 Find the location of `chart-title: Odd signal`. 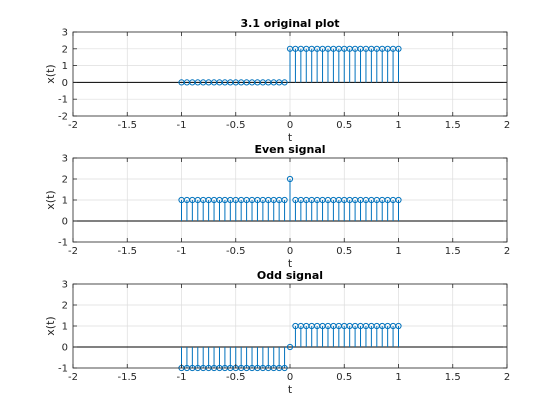

chart-title: Odd signal is located at coordinates (290, 275).